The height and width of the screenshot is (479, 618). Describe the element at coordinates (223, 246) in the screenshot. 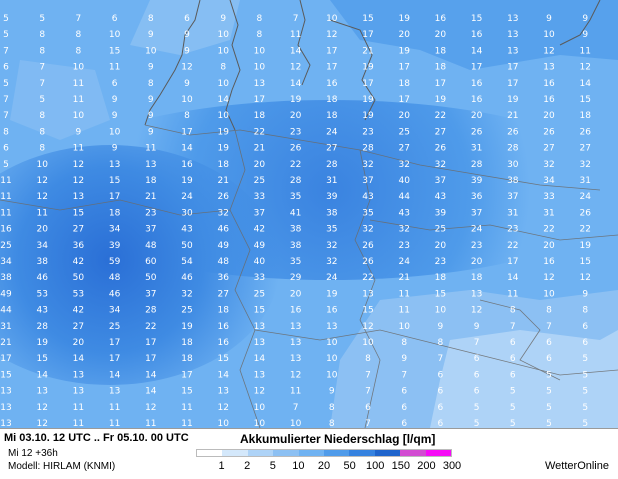

I see `value-label: 49` at that location.